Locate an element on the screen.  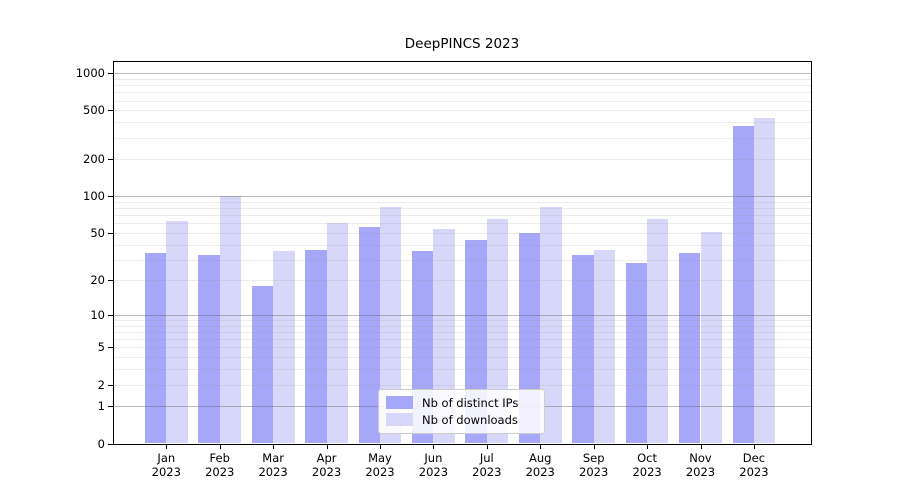
x-axis-tick-label: Apr 2023 is located at coordinates (327, 465).